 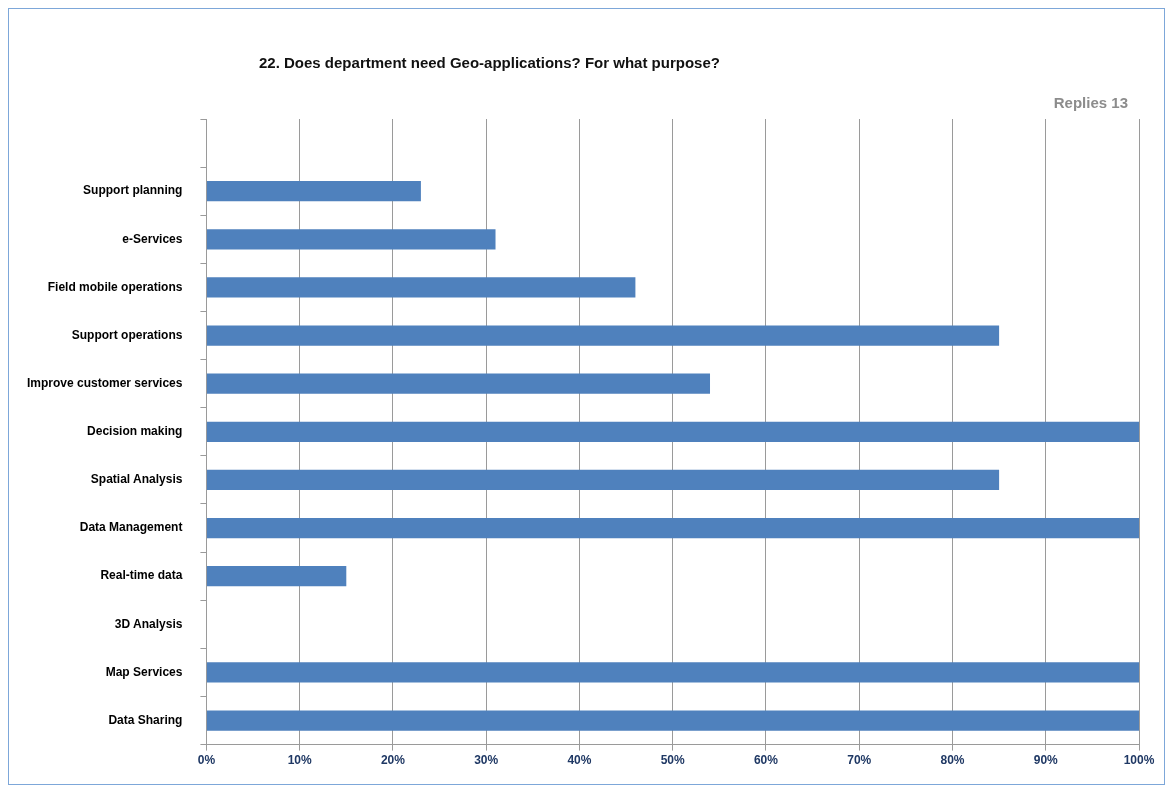 I want to click on x-tick-label: 40%, so click(x=579, y=760).